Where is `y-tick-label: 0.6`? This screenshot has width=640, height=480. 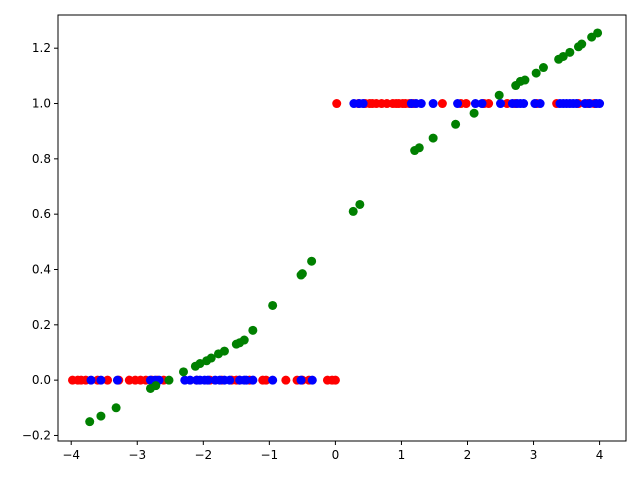
y-tick-label: 0.6 is located at coordinates (41, 214).